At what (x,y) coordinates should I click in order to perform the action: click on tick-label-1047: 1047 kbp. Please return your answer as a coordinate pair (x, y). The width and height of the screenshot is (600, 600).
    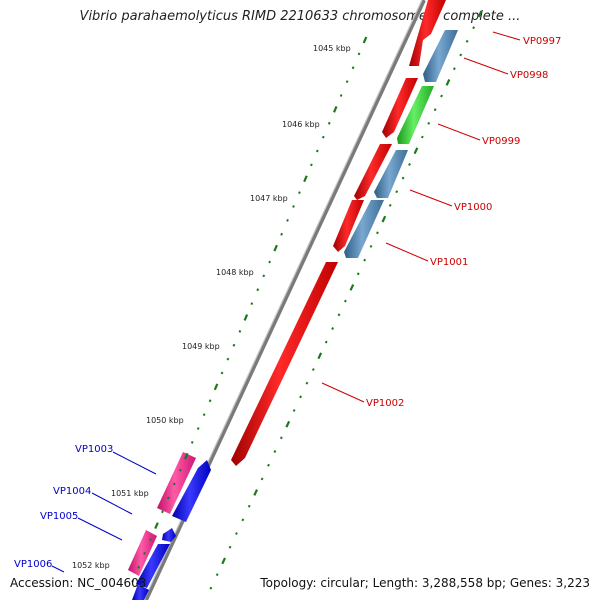
    Looking at the image, I should click on (269, 198).